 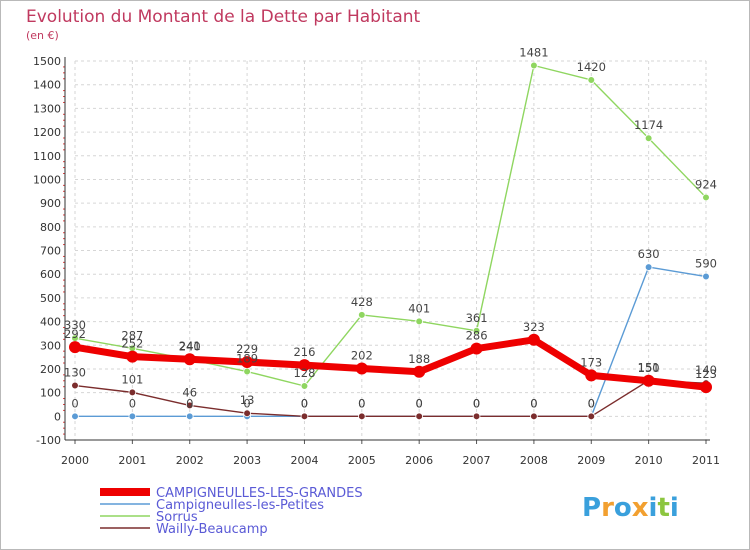 What do you see at coordinates (190, 346) in the screenshot?
I see `data-label: 241` at bounding box center [190, 346].